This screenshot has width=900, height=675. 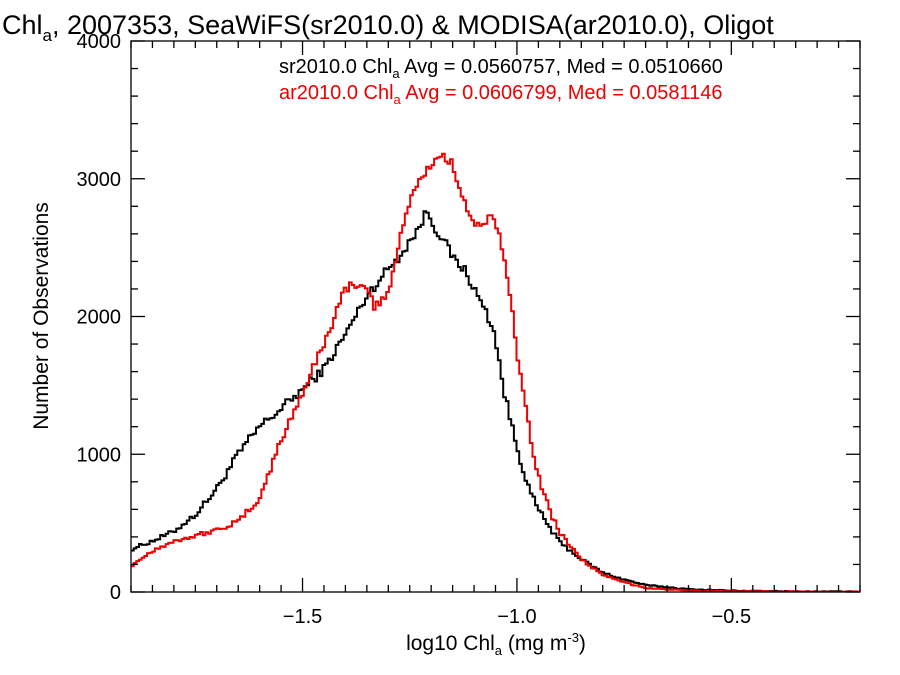 I want to click on x-tick-label: −1.0, so click(x=516, y=617).